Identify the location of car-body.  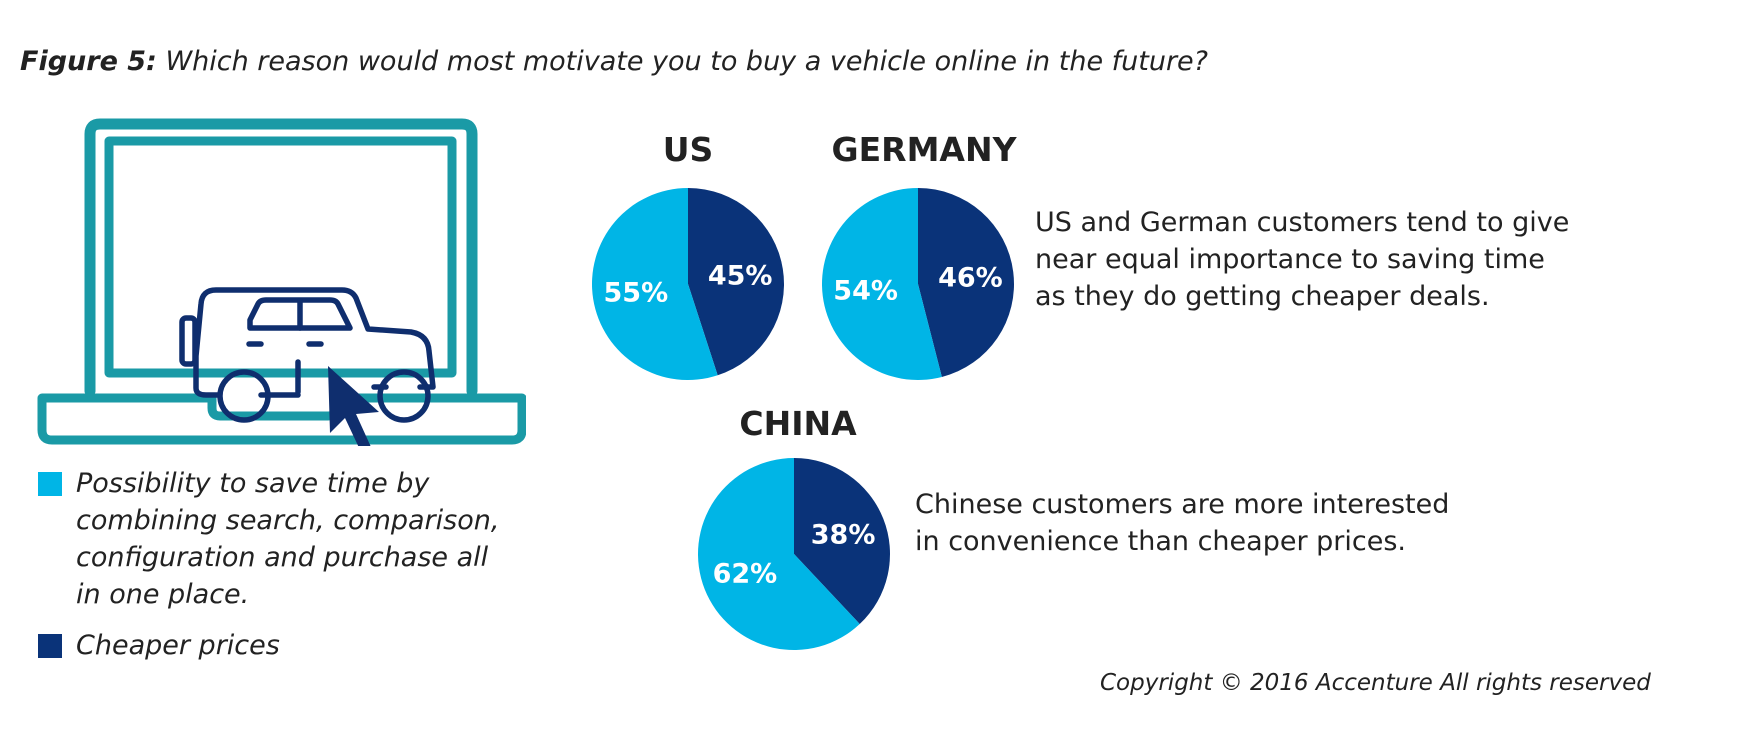
(314, 342).